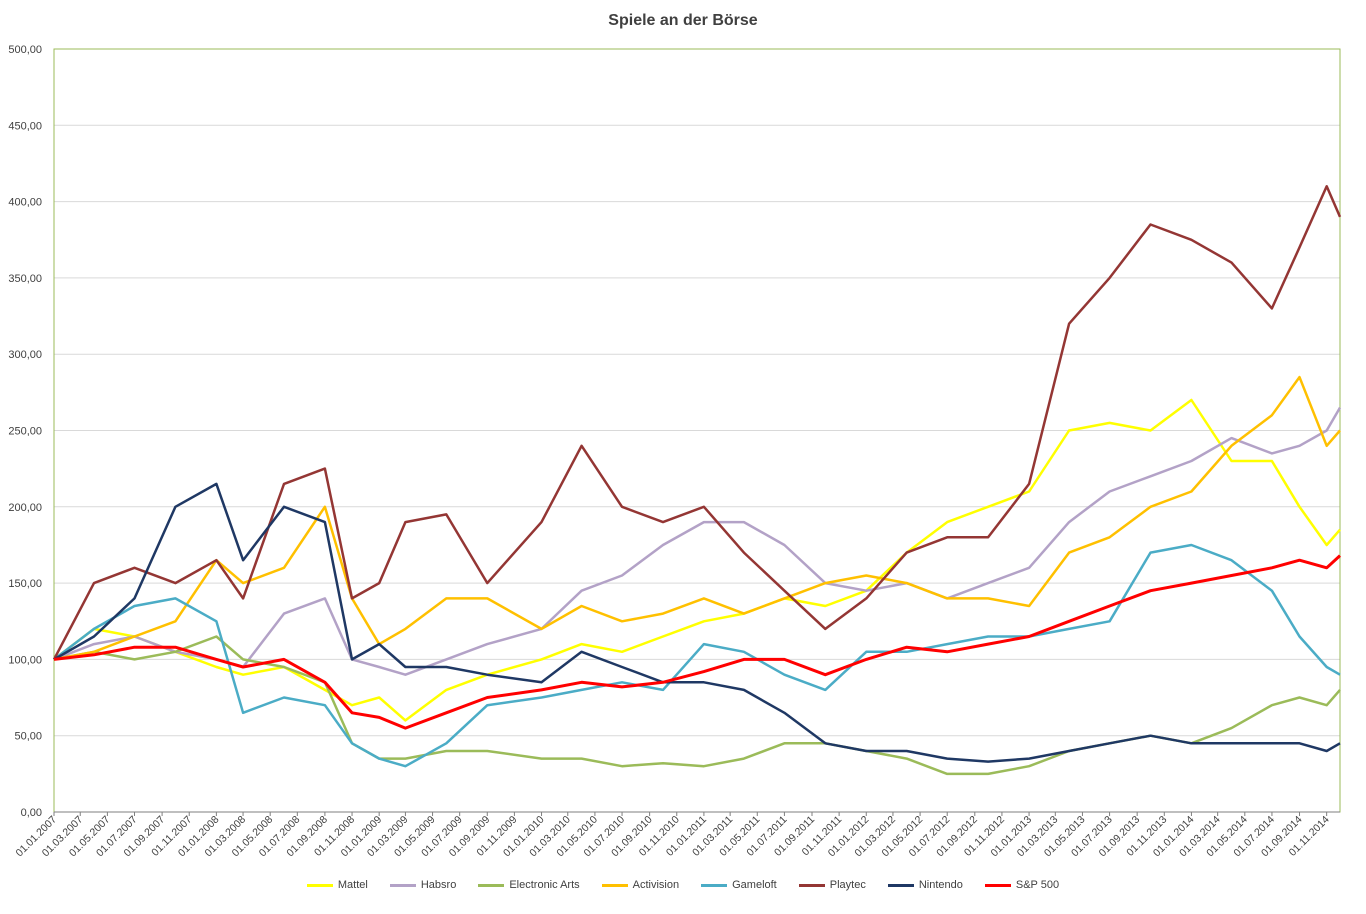 Image resolution: width=1366 pixels, height=914 pixels. What do you see at coordinates (940, 885) in the screenshot?
I see `legend-label: Nintendo` at bounding box center [940, 885].